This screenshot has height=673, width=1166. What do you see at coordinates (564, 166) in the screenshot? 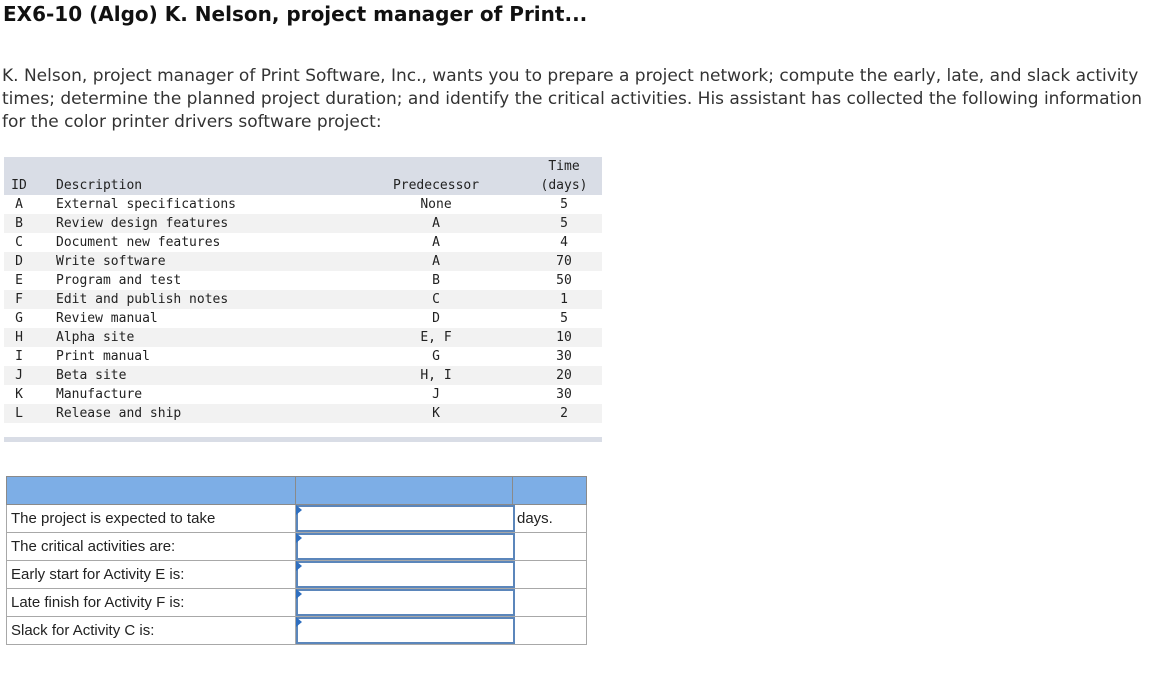
I see `header-time-label: Time` at bounding box center [564, 166].